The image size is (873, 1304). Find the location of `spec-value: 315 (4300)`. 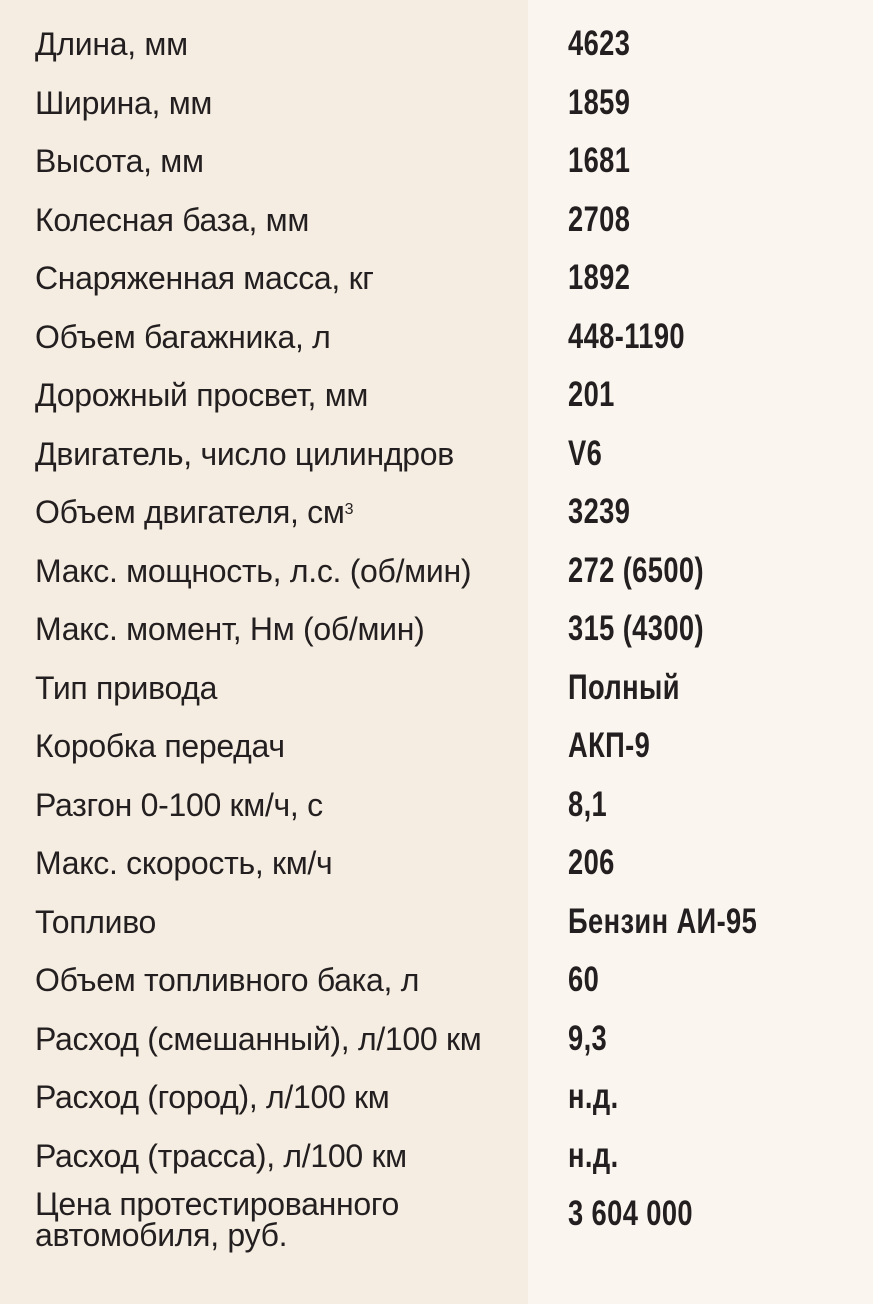

spec-value: 315 (4300) is located at coordinates (636, 628).